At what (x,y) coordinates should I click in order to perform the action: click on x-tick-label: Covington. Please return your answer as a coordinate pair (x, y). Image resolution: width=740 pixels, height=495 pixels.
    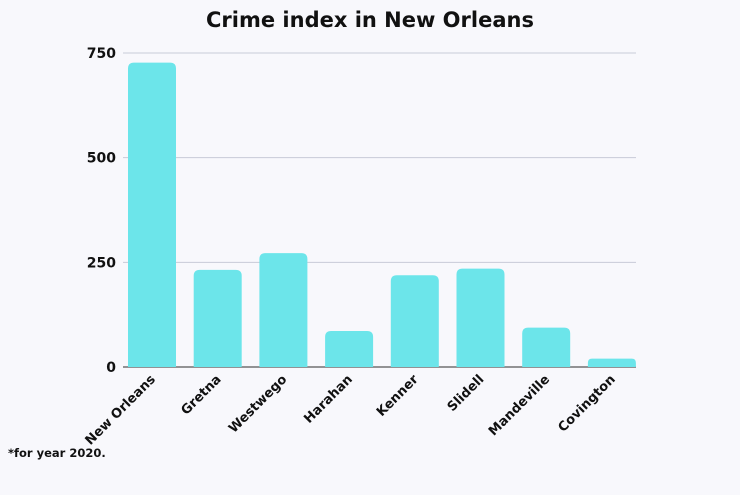
    Looking at the image, I should click on (587, 403).